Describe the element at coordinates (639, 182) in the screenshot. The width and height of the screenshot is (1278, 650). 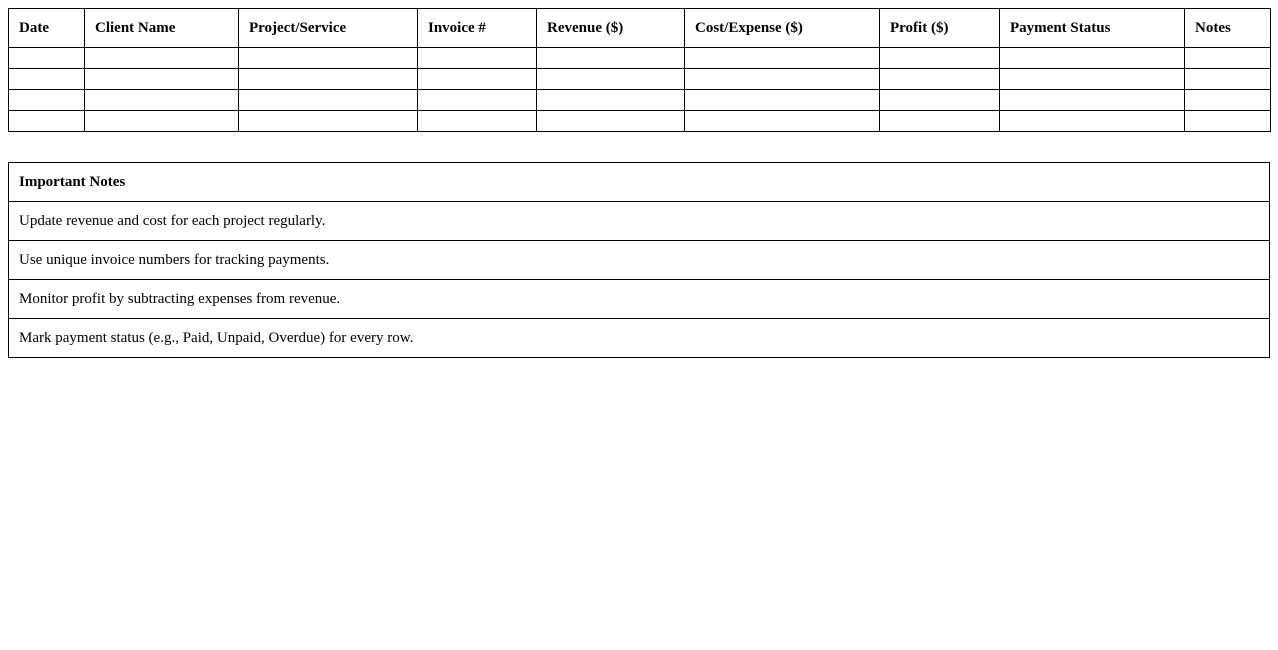
I see `notes-title: Important Notes` at that location.